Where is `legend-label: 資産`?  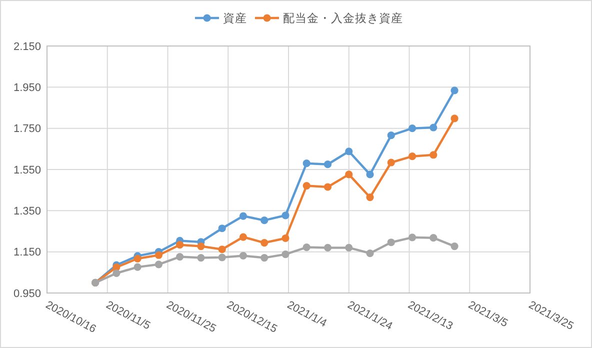 legend-label: 資産 is located at coordinates (235, 18).